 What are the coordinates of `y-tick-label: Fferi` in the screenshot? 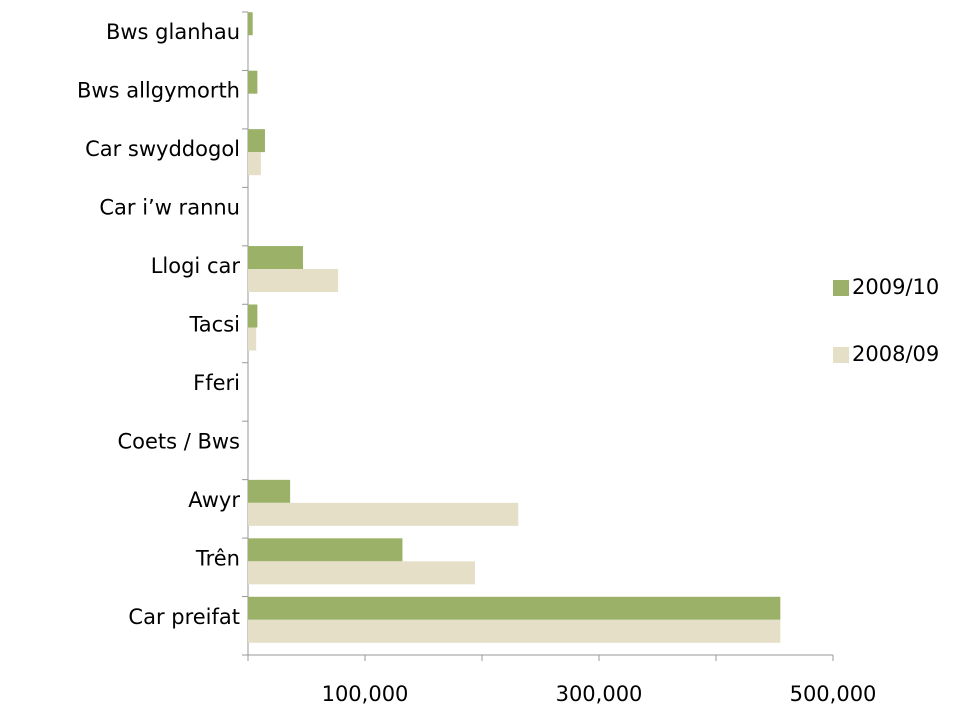 It's located at (216, 383).